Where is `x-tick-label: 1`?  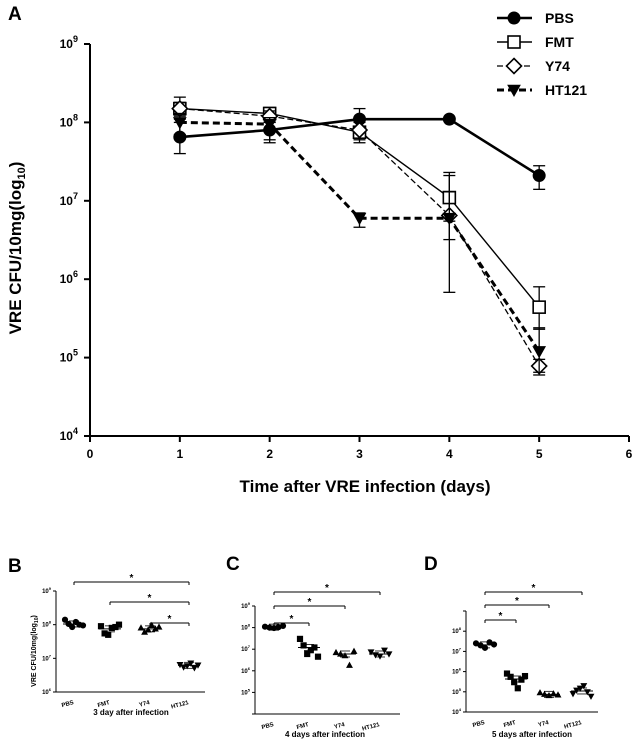
x-tick-label: 1 is located at coordinates (179, 454).